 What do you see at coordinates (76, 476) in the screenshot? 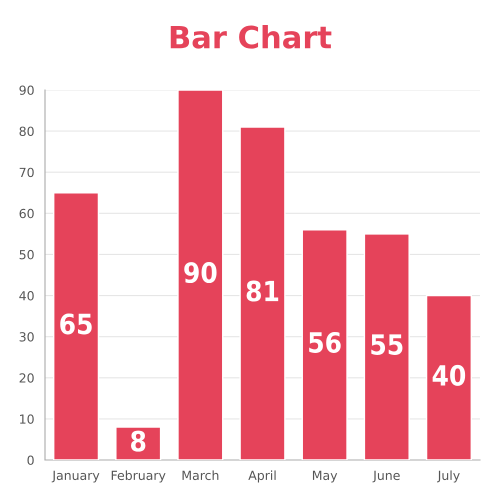
I see `x-tick-label: January` at bounding box center [76, 476].